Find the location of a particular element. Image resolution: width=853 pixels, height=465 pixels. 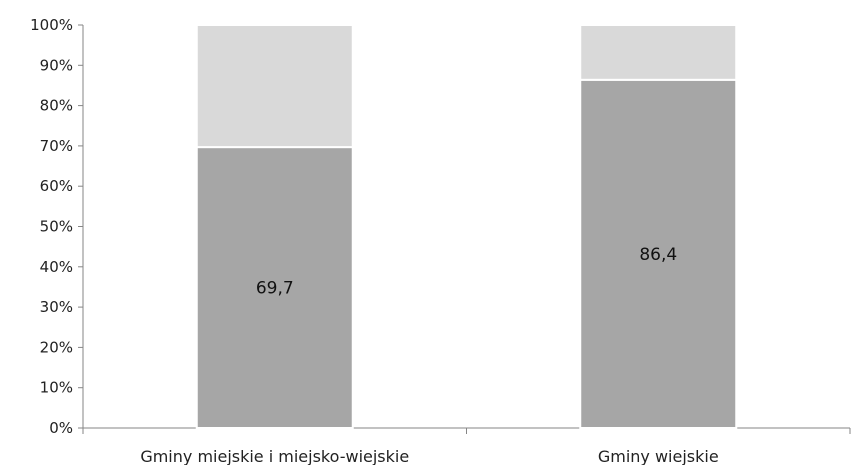

data-label: 86,4 is located at coordinates (658, 255).